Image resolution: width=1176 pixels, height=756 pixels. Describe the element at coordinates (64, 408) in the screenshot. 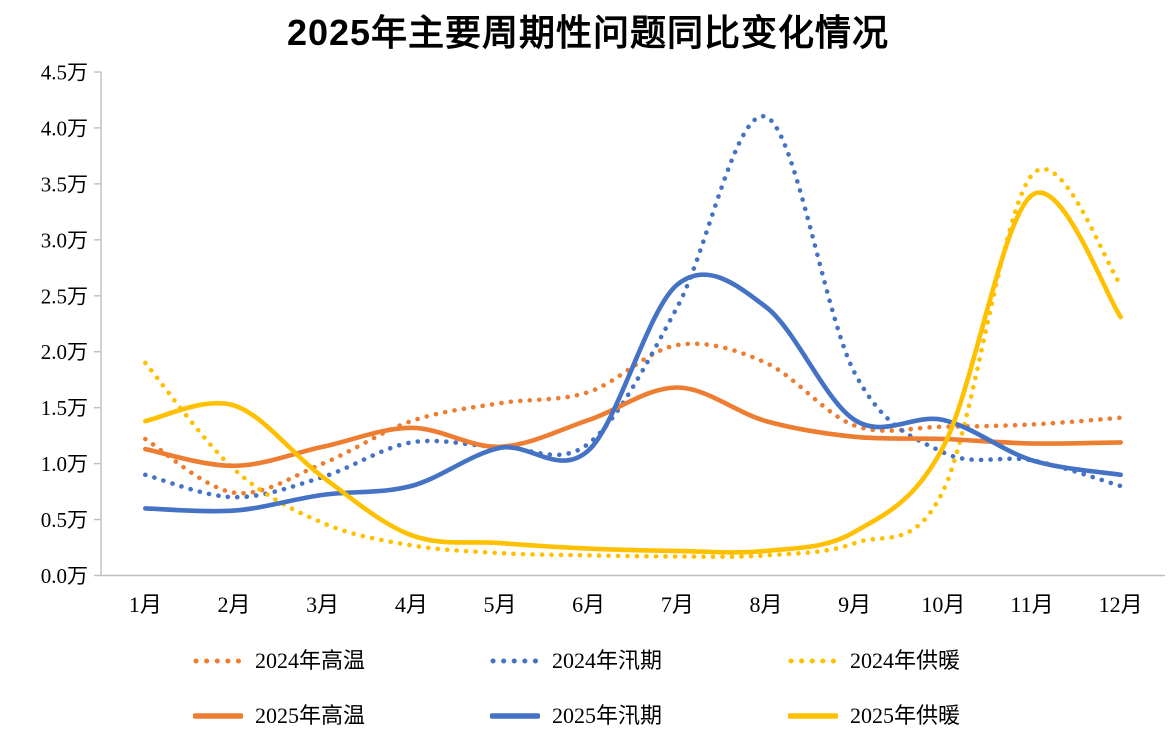

I see `y-tick-label: 1.5万` at that location.